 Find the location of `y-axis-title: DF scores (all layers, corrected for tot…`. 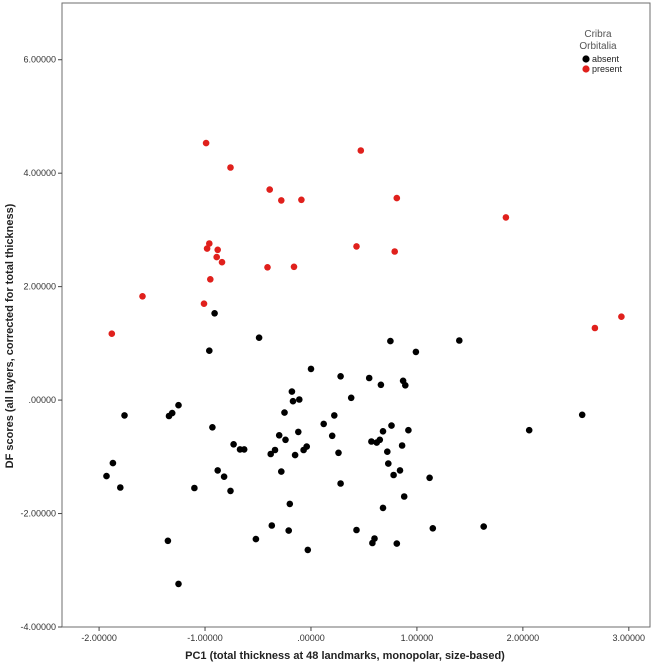

y-axis-title: DF scores (all layers, corrected for tot… is located at coordinates (10, 335).